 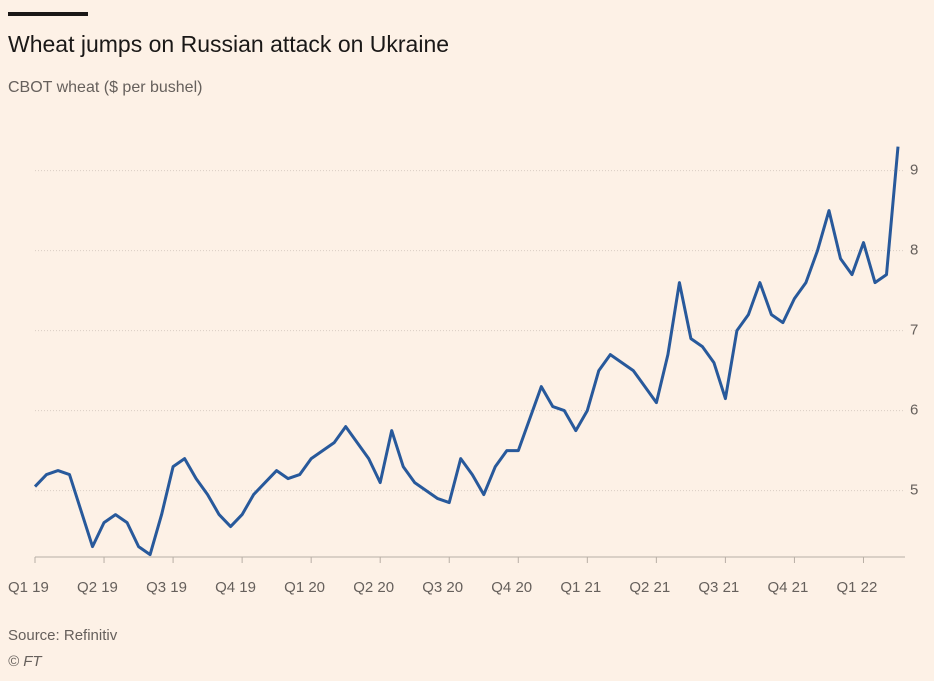 I want to click on chart-title: Wheat jumps on Russian attack on Ukraine, so click(x=228, y=44).